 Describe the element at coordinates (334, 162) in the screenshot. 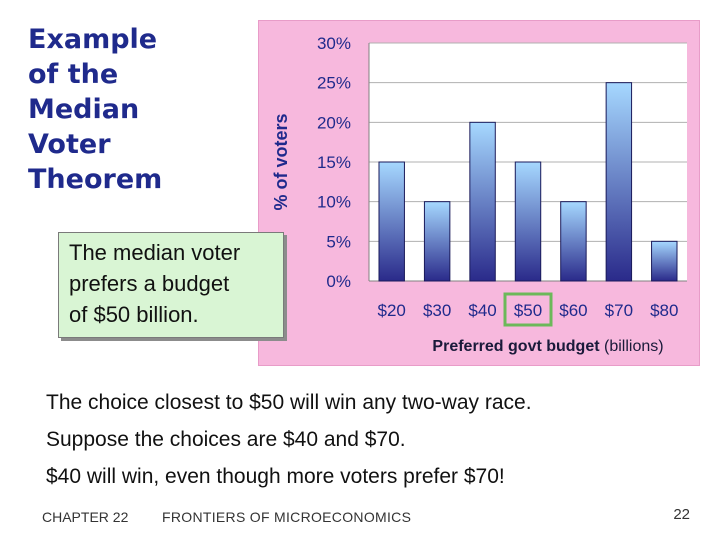

I see `y-tick-label: 15%` at that location.